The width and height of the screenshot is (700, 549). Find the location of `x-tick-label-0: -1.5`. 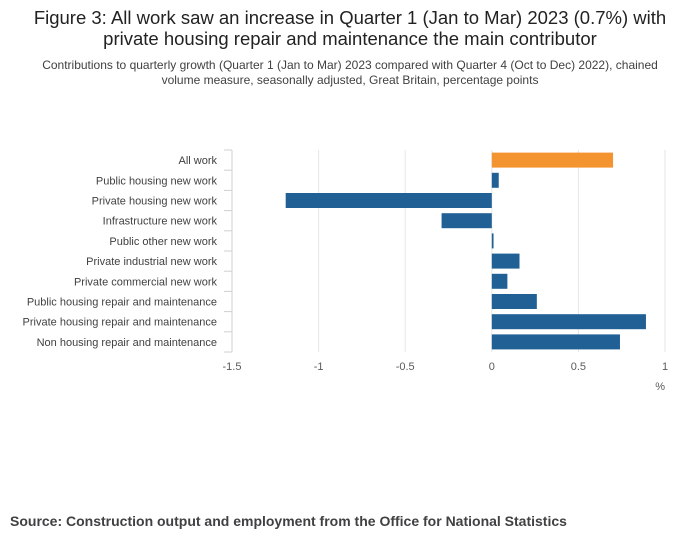

x-tick-label-0: -1.5 is located at coordinates (232, 367).